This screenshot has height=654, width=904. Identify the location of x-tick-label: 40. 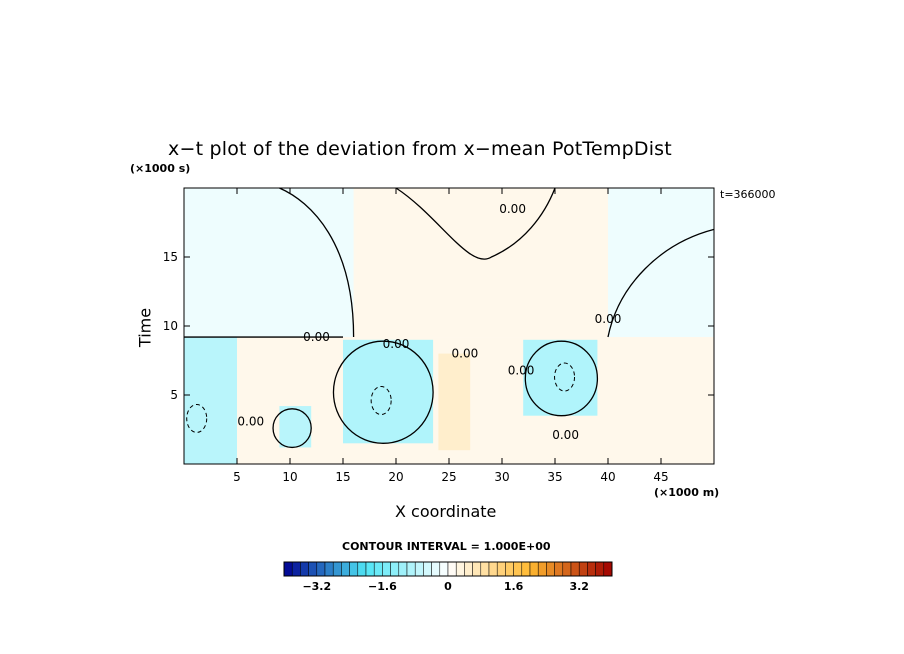
(607, 477).